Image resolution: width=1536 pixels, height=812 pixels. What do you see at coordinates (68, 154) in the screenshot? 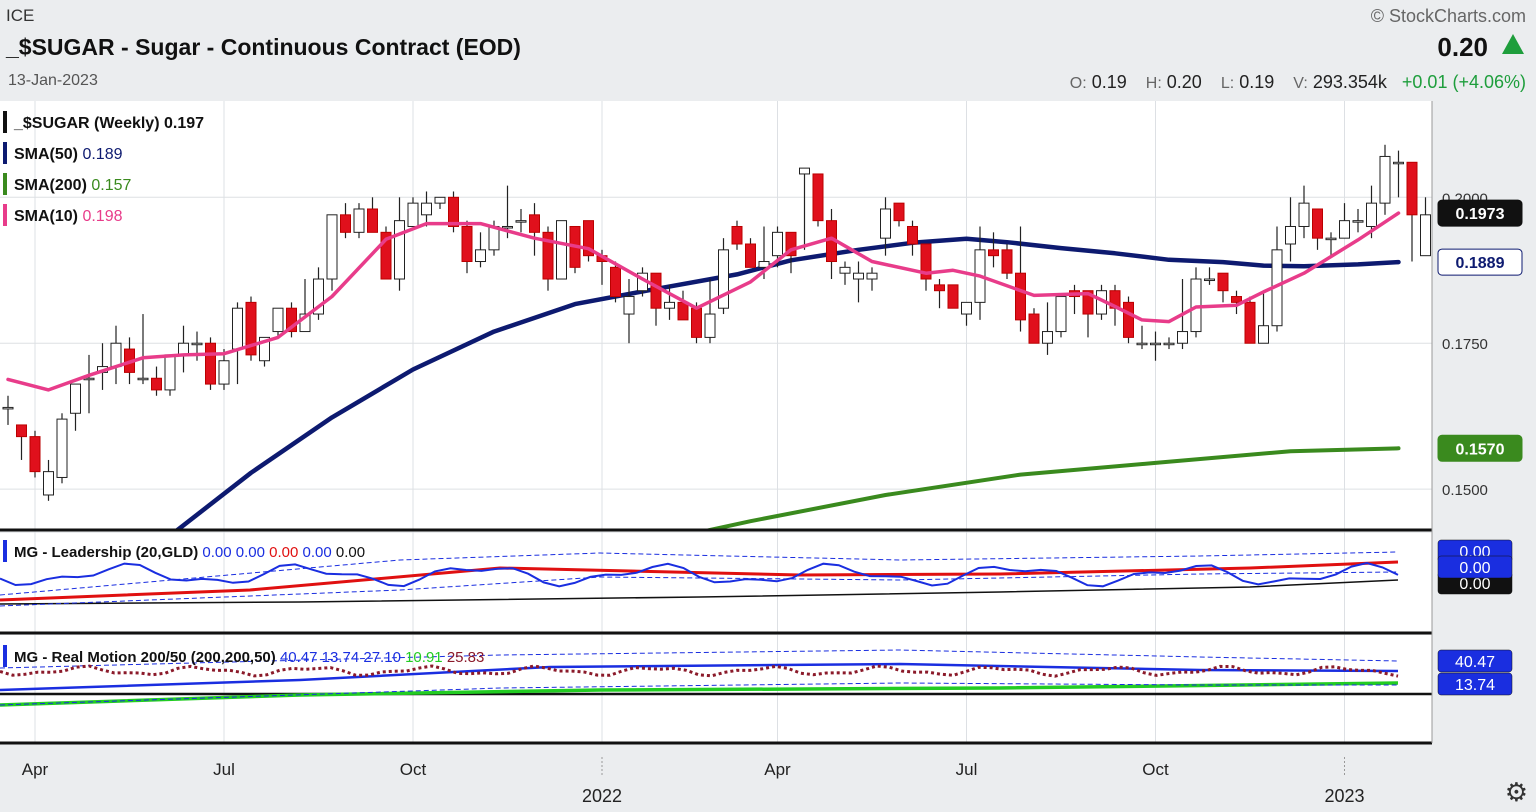
I see `legend-name: SMA(50) 0.189` at bounding box center [68, 154].